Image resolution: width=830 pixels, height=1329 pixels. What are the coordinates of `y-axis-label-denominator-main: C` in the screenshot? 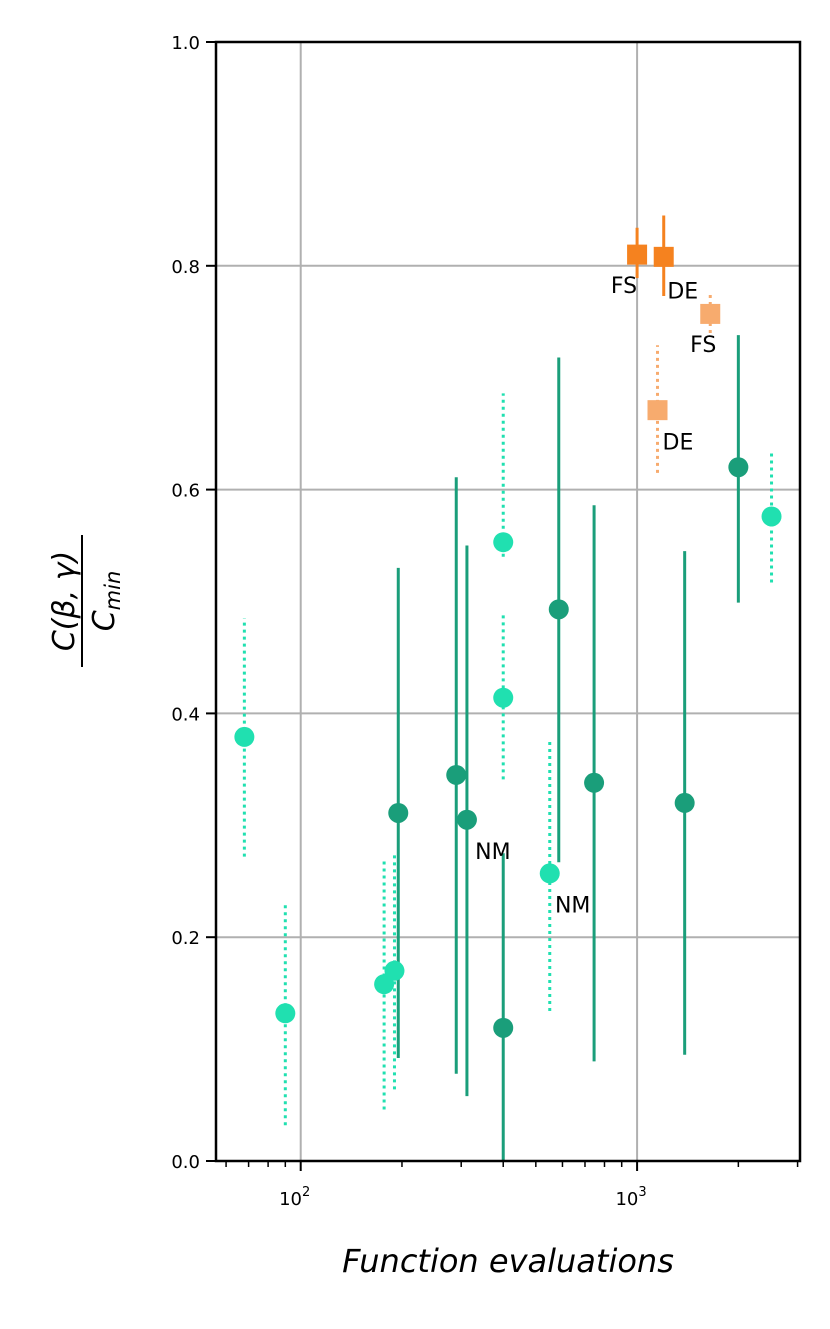 It's located at (104, 620).